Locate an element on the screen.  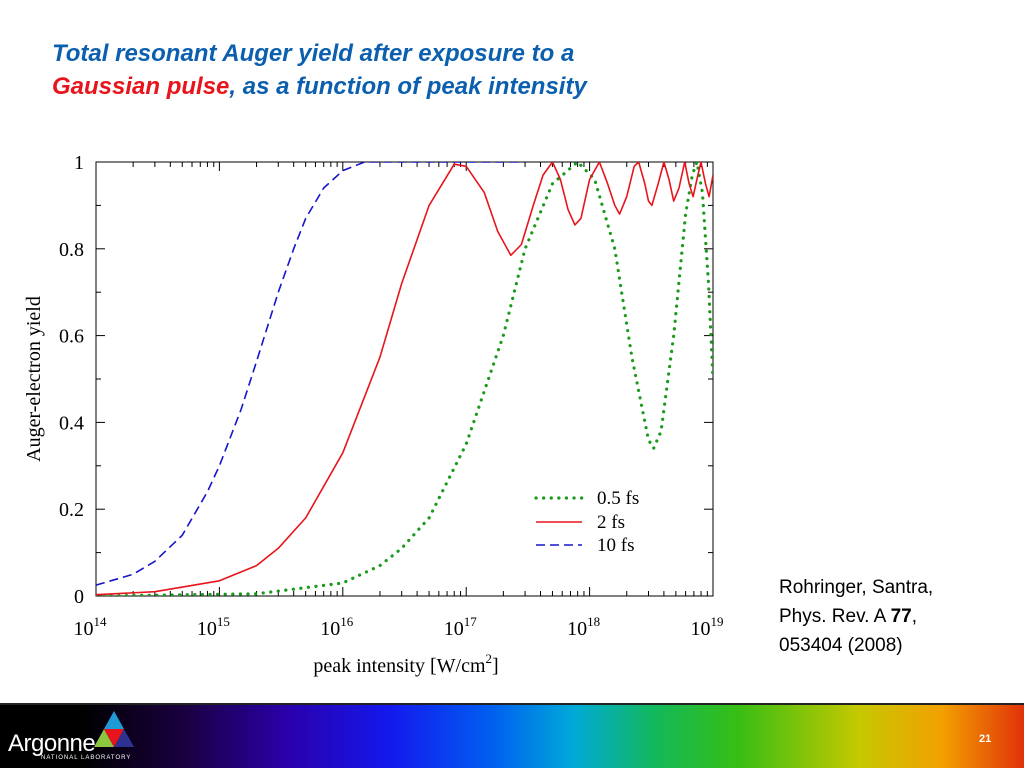
argonne-logo-text: Argonne is located at coordinates (52, 743).